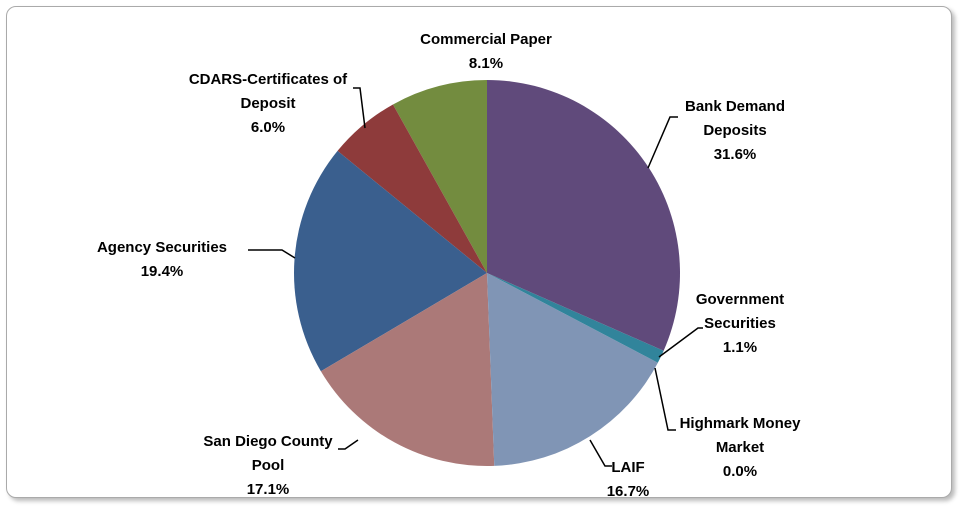 This screenshot has width=961, height=507. Describe the element at coordinates (268, 127) in the screenshot. I see `value-label: 6.0%` at that location.